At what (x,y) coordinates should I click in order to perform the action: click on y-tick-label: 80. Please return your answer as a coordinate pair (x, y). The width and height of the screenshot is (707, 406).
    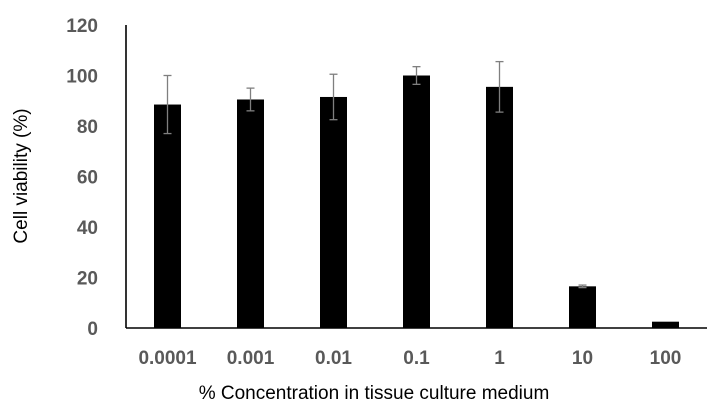
    Looking at the image, I should click on (87, 127).